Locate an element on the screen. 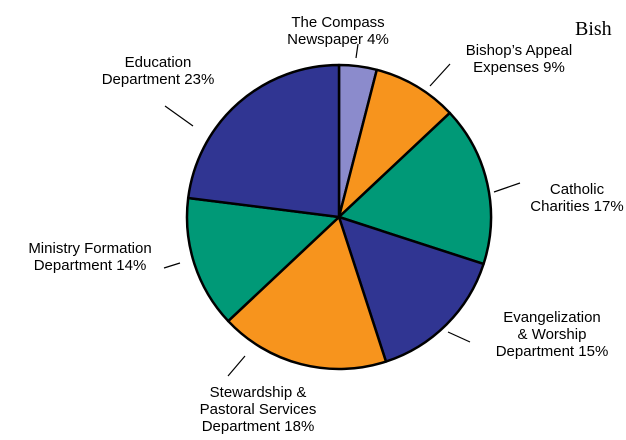 The width and height of the screenshot is (626, 440). slice-label-5: Ministry Formation Department 14% is located at coordinates (89, 257).